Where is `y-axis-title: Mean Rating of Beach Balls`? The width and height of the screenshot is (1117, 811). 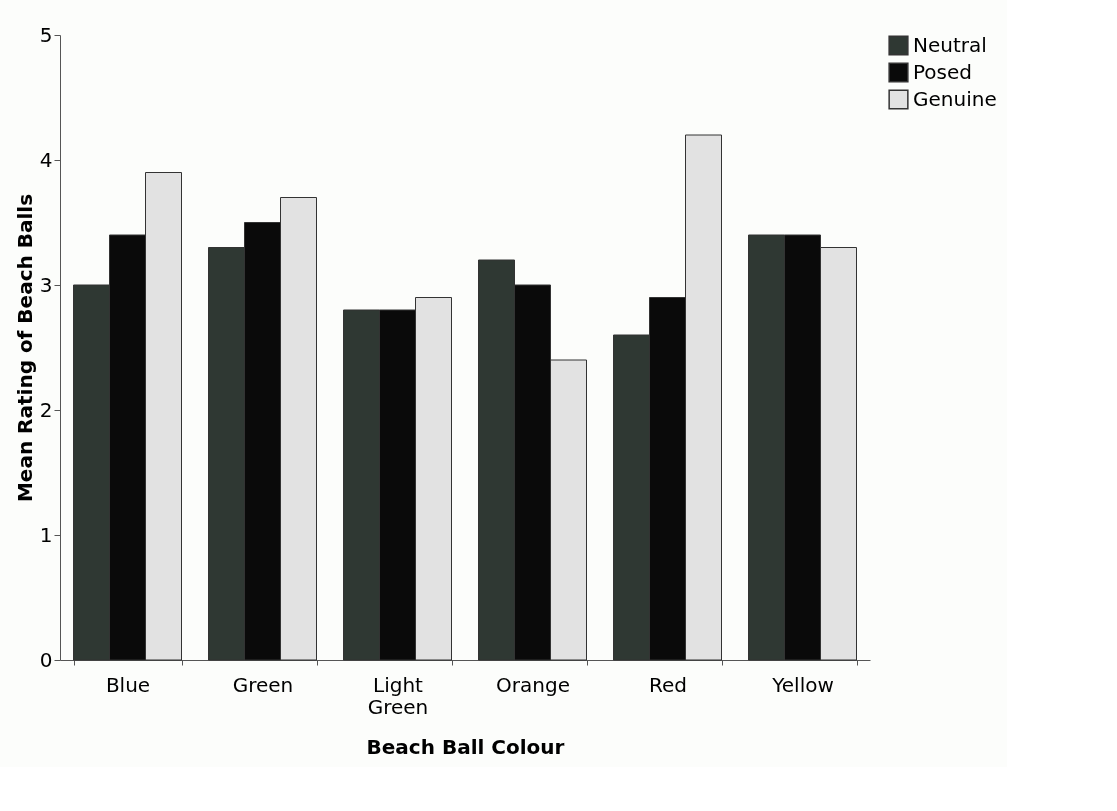 y-axis-title: Mean Rating of Beach Balls is located at coordinates (24, 348).